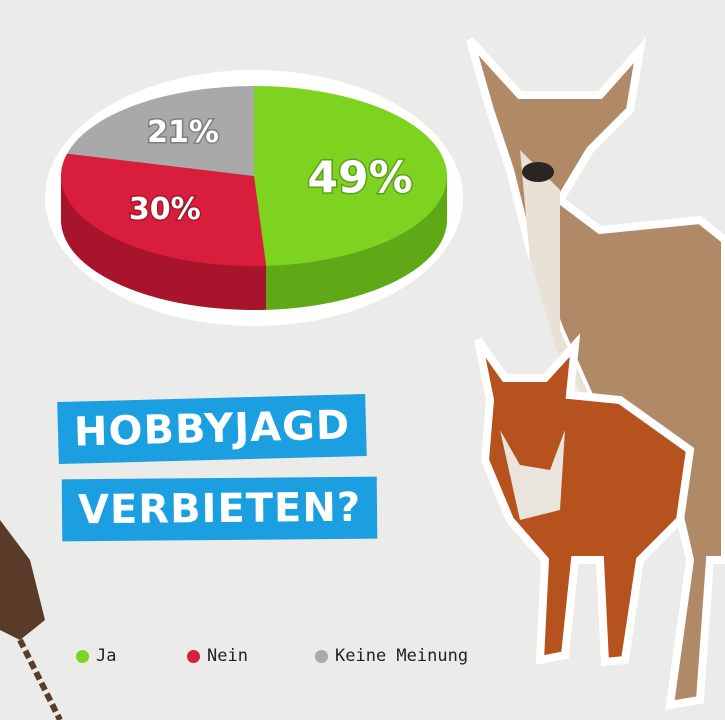 The image size is (725, 720). Describe the element at coordinates (82, 656) in the screenshot. I see `legend-dot-ja` at that location.